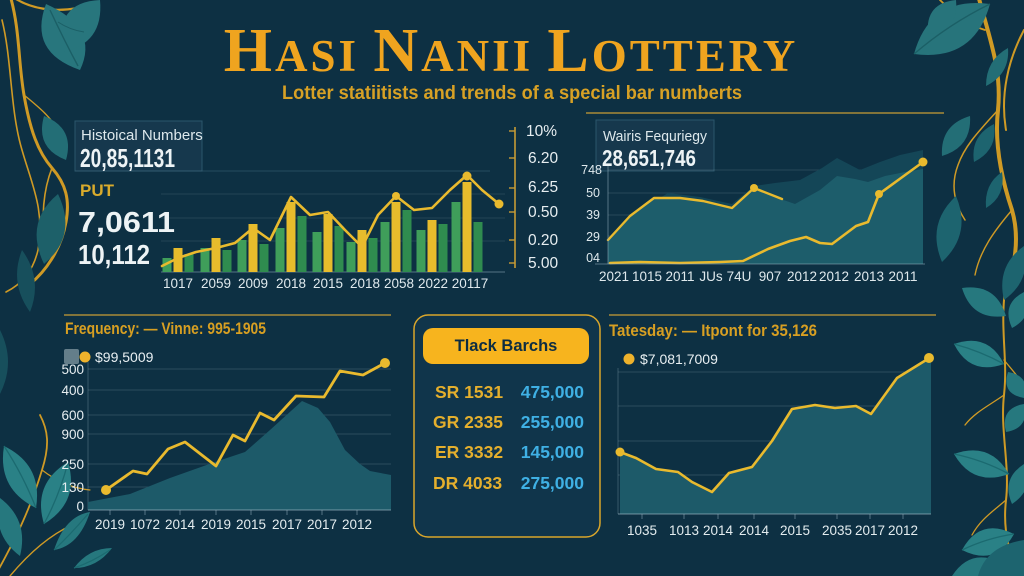 This screenshot has width=1024, height=576. I want to click on svg-text: 1015, so click(647, 276).